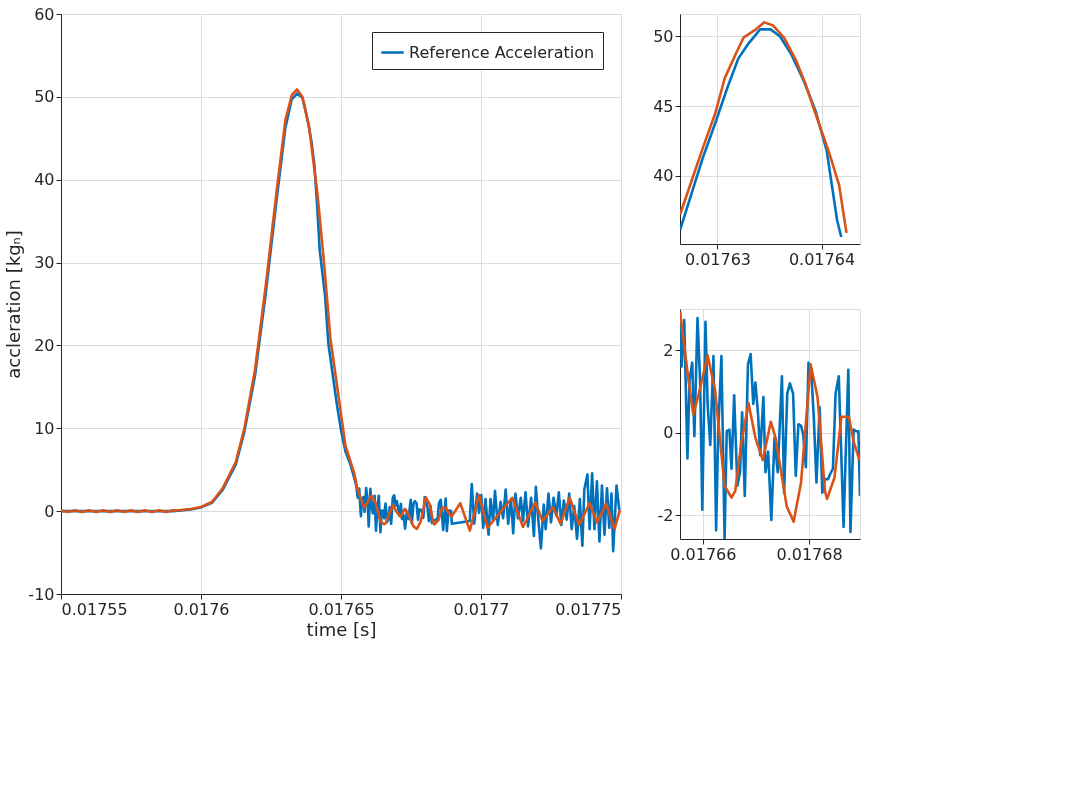 This screenshot has height=805, width=1090. What do you see at coordinates (718, 259) in the screenshot?
I see `x-tick-label: 0.01763` at bounding box center [718, 259].